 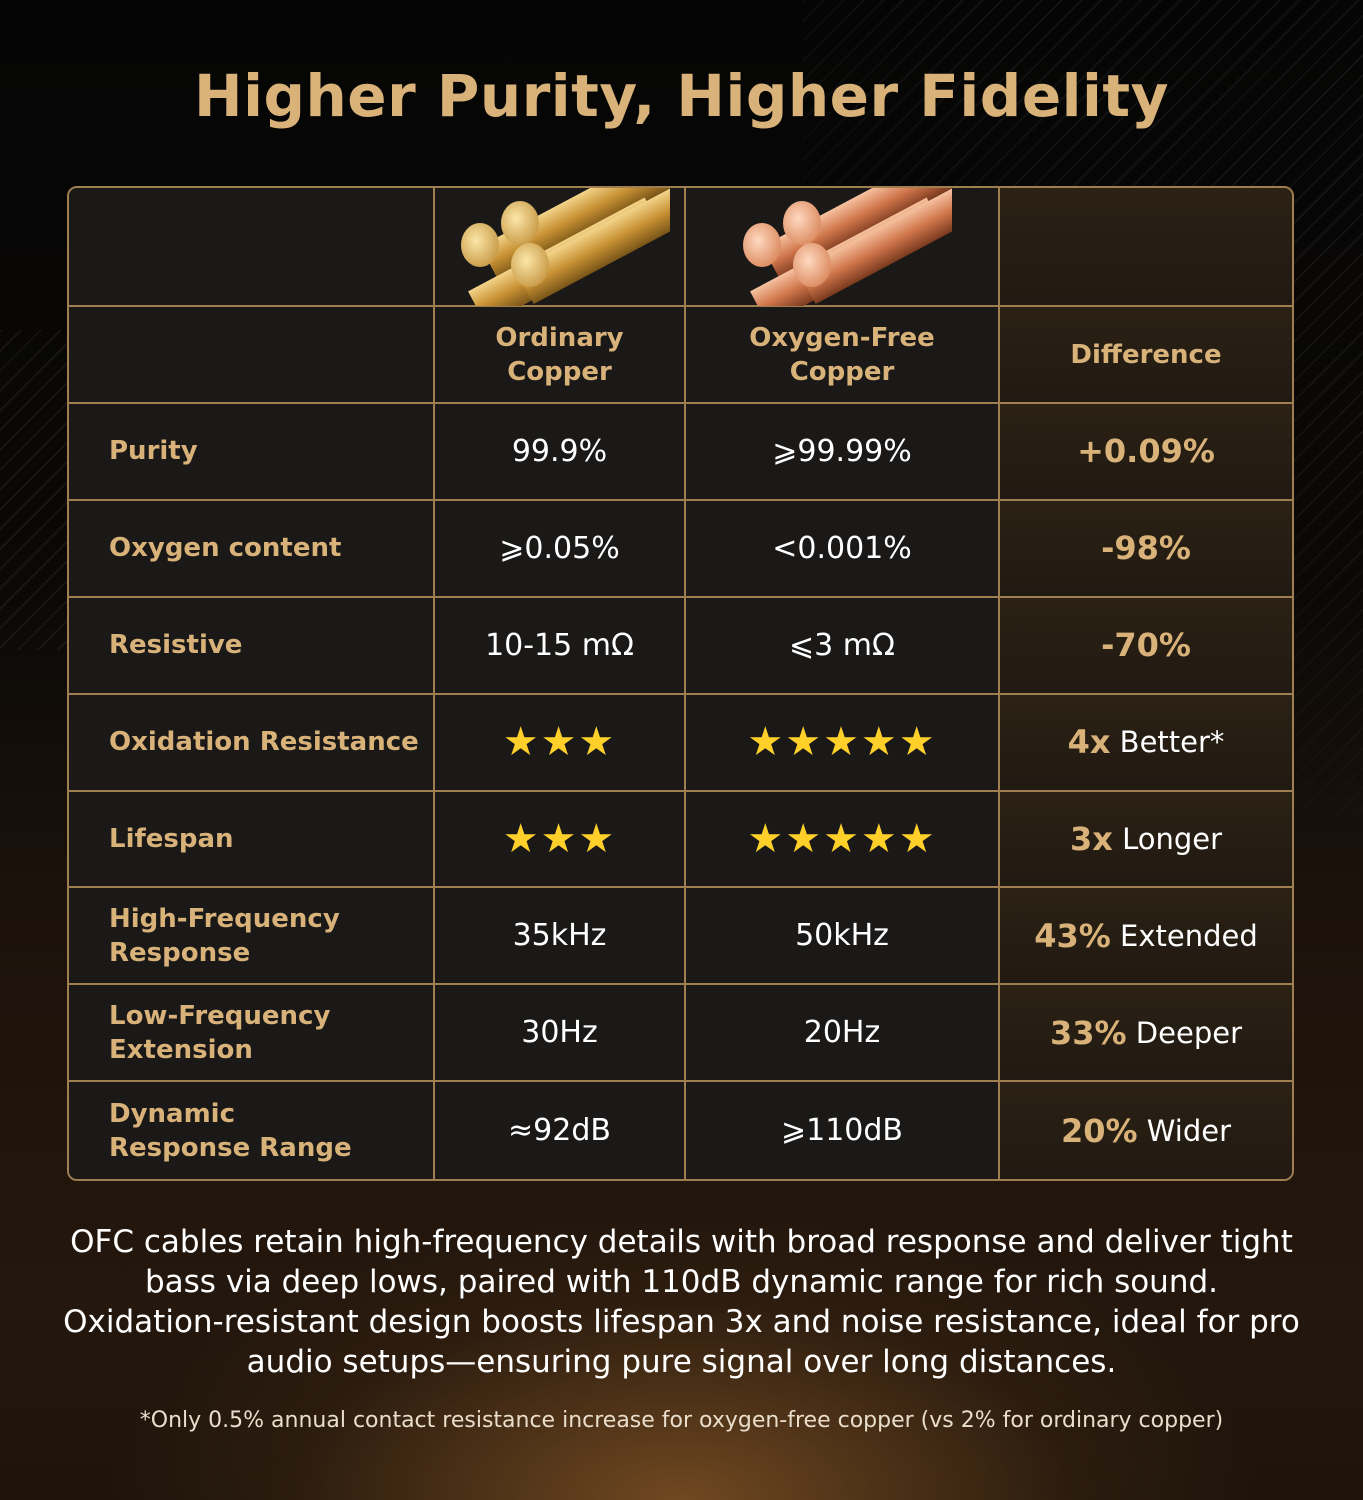 I want to click on header-ordinary-copper: Ordinary Copper, so click(x=560, y=355).